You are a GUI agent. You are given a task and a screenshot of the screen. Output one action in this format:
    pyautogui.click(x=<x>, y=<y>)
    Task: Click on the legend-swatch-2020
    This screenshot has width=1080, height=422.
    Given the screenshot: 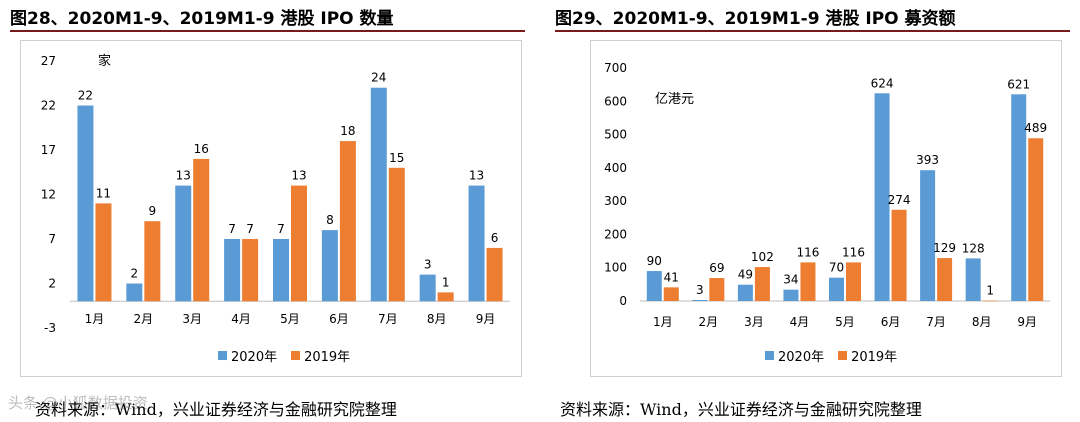 What is the action you would take?
    pyautogui.click(x=222, y=355)
    